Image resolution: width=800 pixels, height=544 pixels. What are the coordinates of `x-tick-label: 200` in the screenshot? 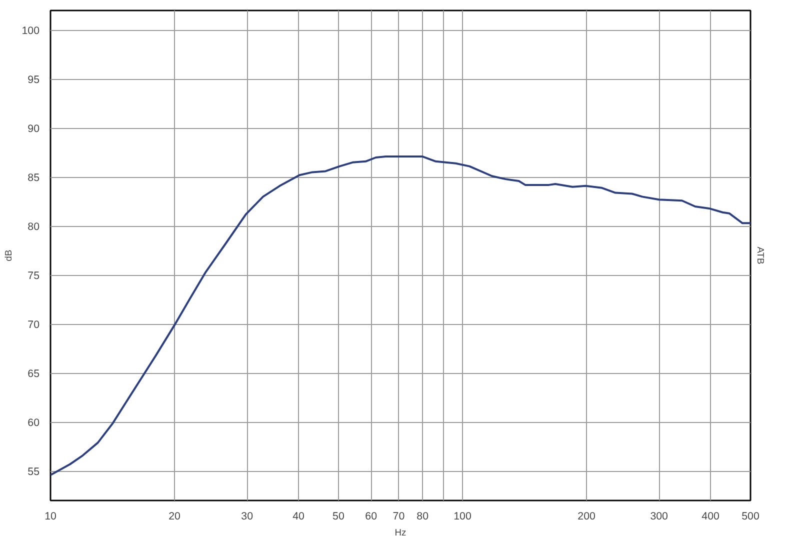 It's located at (587, 516).